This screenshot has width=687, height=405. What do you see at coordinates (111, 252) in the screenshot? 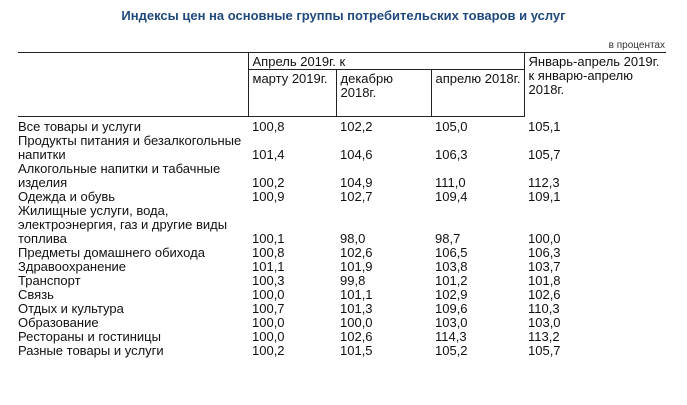
I see `row-name-cell: Предметы домашнего обихода` at bounding box center [111, 252].